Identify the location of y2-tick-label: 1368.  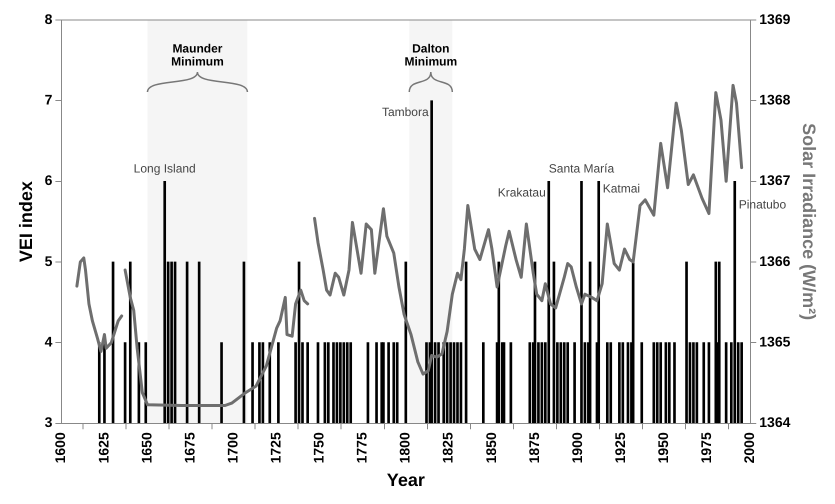
(775, 100).